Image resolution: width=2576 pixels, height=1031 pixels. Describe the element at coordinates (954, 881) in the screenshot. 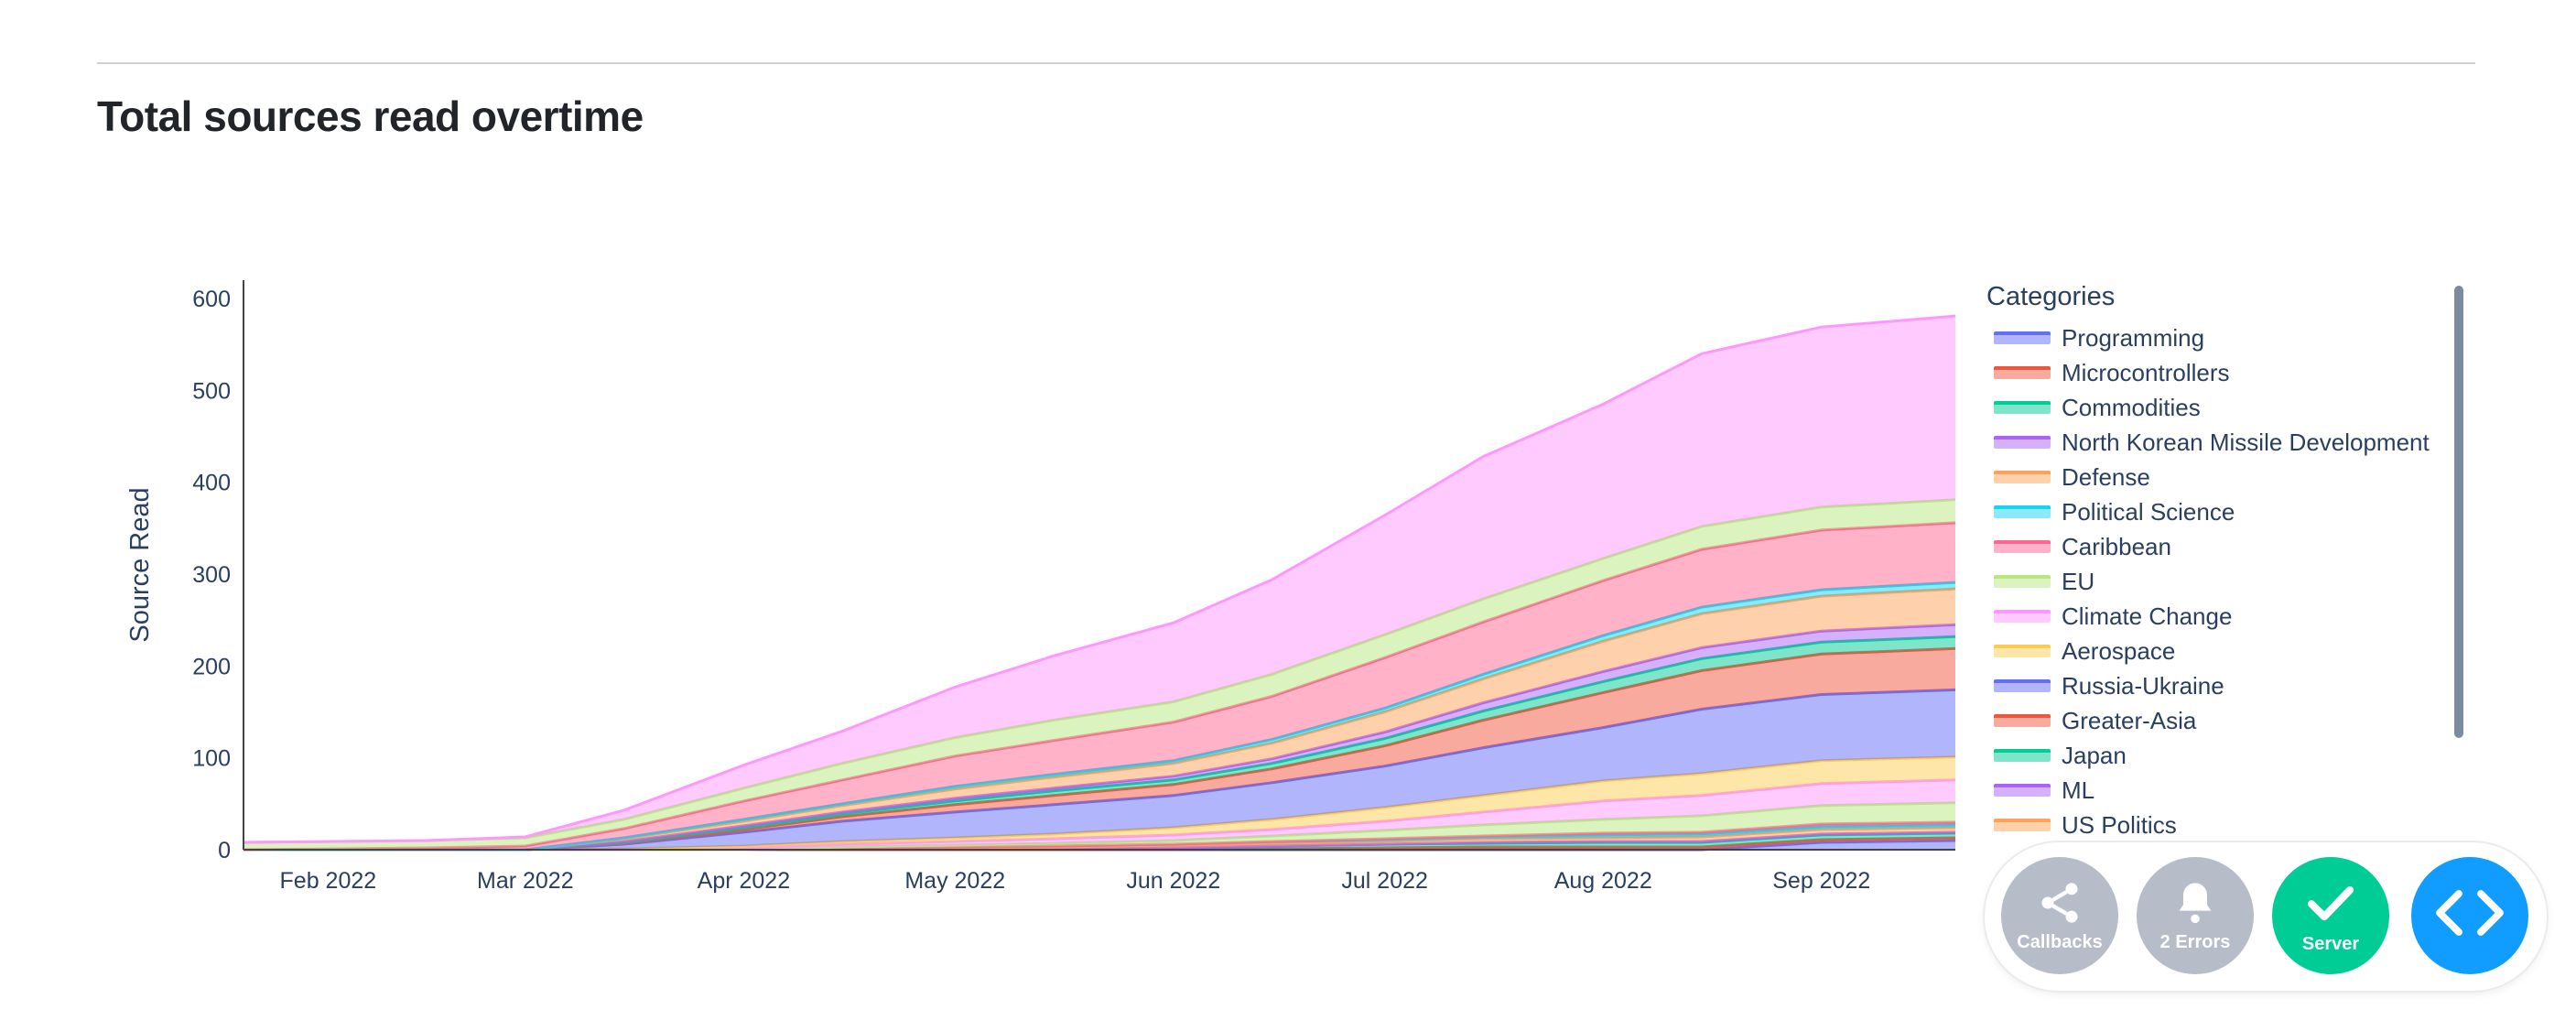

I see `x-tick-label: May 2022` at that location.